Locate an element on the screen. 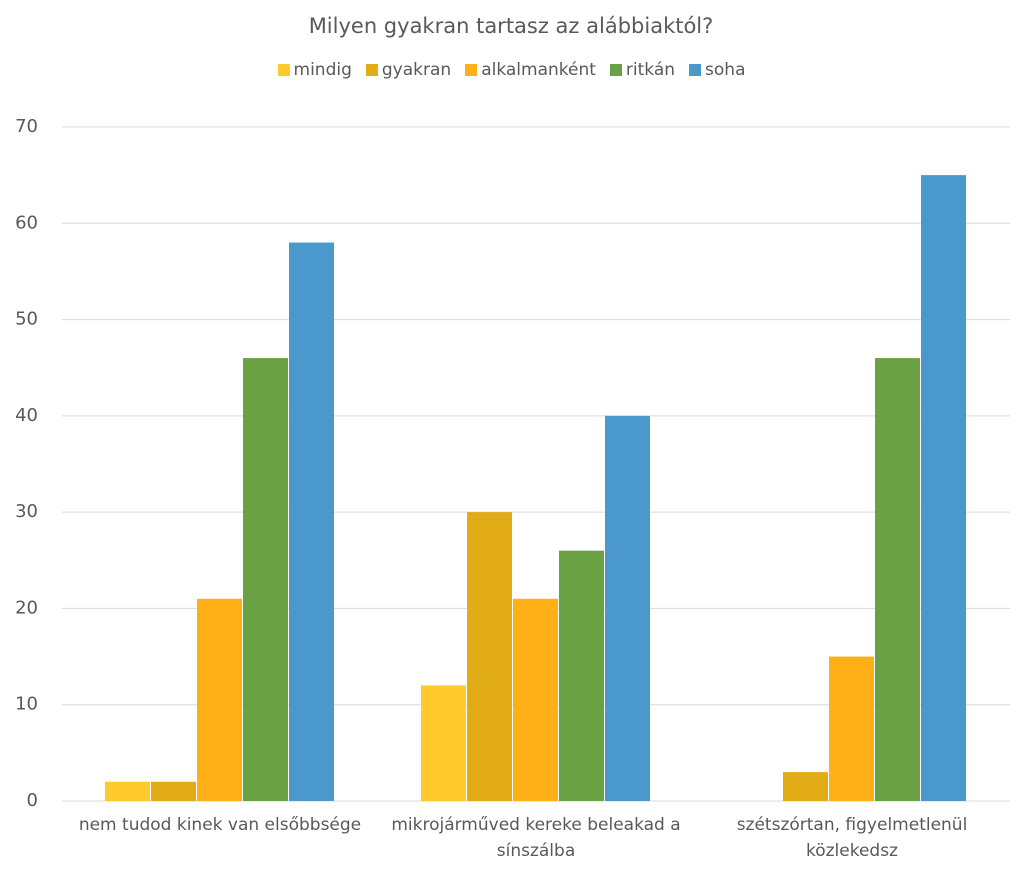  x-tick-label: szétszórtan, figyelmetlenül közlekedsz is located at coordinates (852, 838).